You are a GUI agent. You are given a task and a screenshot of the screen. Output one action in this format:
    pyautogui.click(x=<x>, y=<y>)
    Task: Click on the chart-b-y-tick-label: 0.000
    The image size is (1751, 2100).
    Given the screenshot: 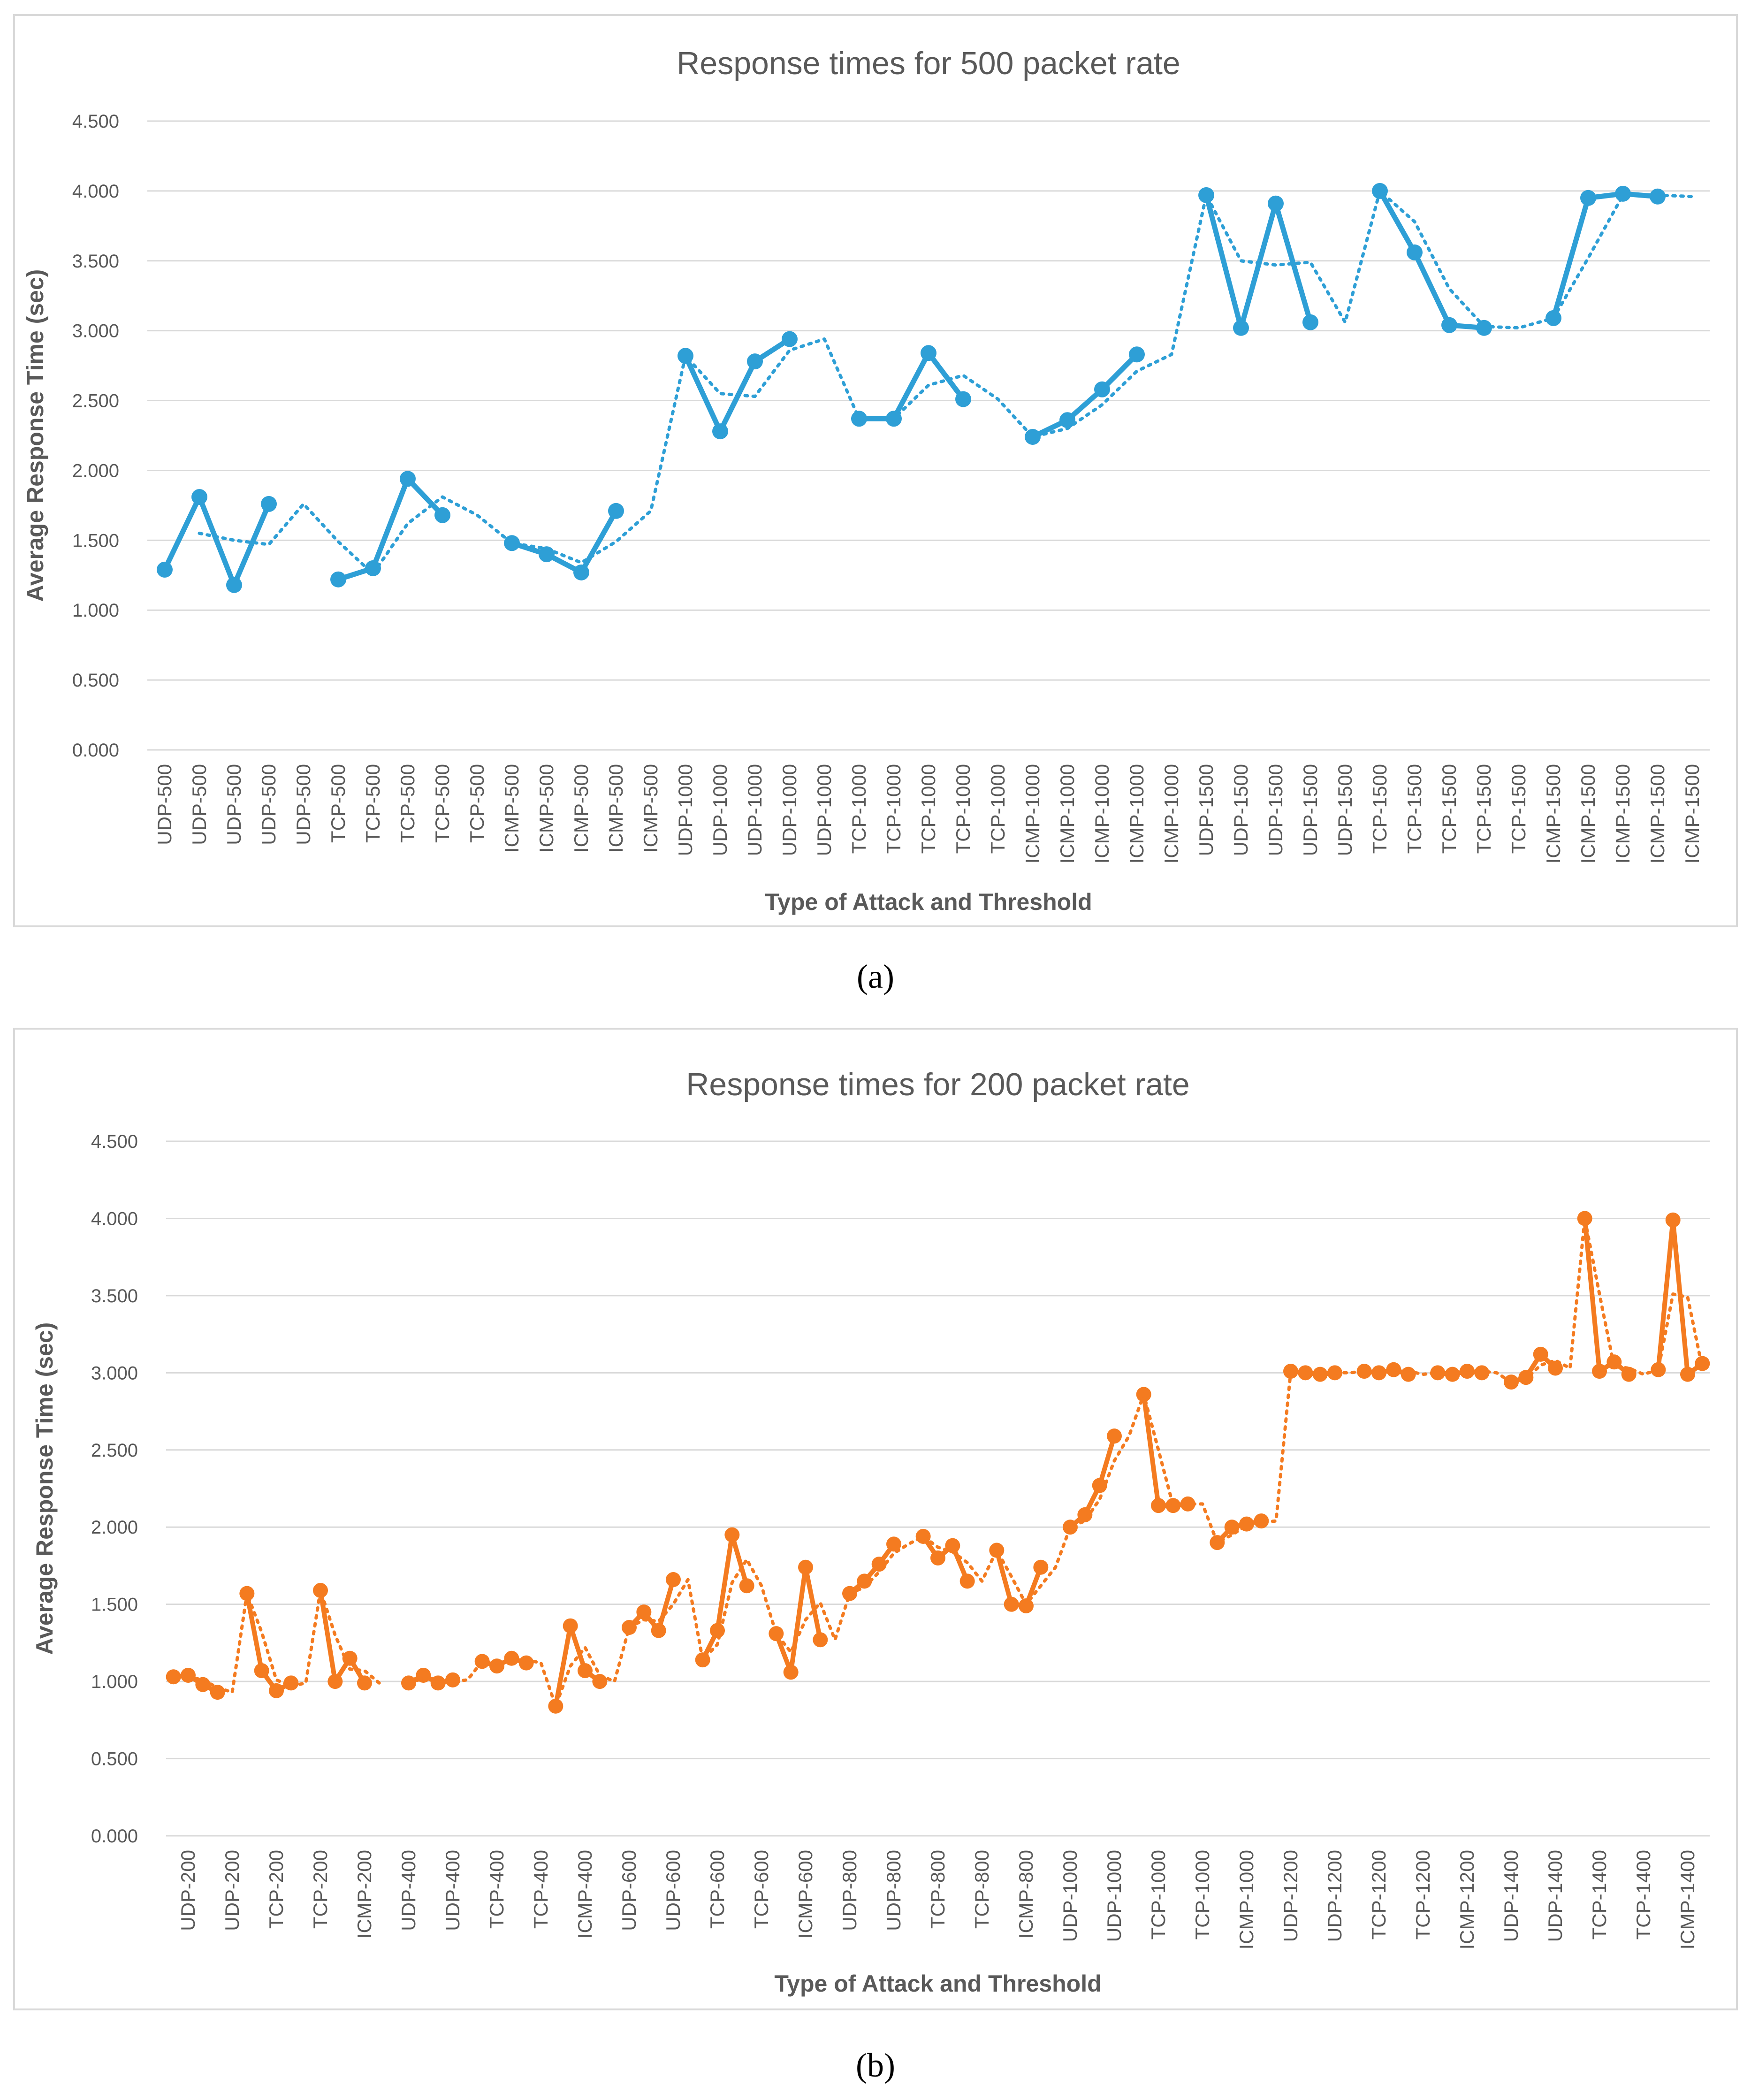 What is the action you would take?
    pyautogui.click(x=115, y=1836)
    